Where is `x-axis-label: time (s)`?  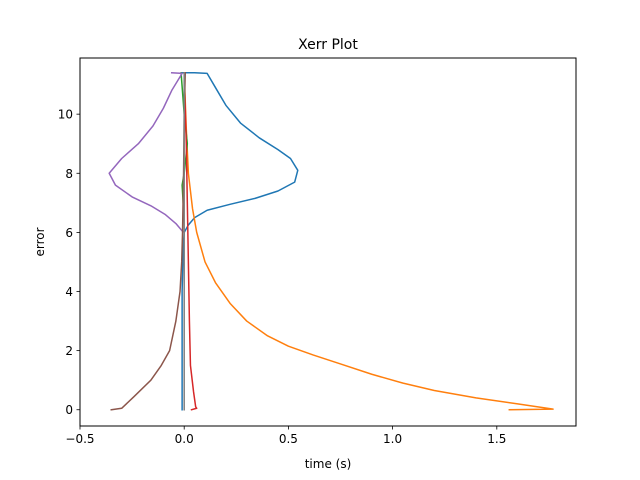 x-axis-label: time (s) is located at coordinates (328, 464).